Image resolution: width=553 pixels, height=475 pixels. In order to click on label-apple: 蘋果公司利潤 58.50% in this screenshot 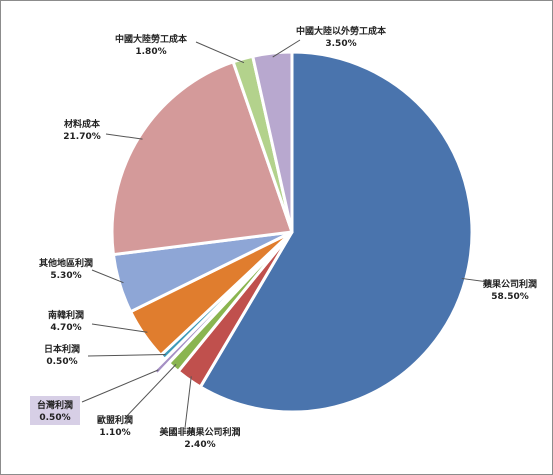, I will do `click(510, 290)`.